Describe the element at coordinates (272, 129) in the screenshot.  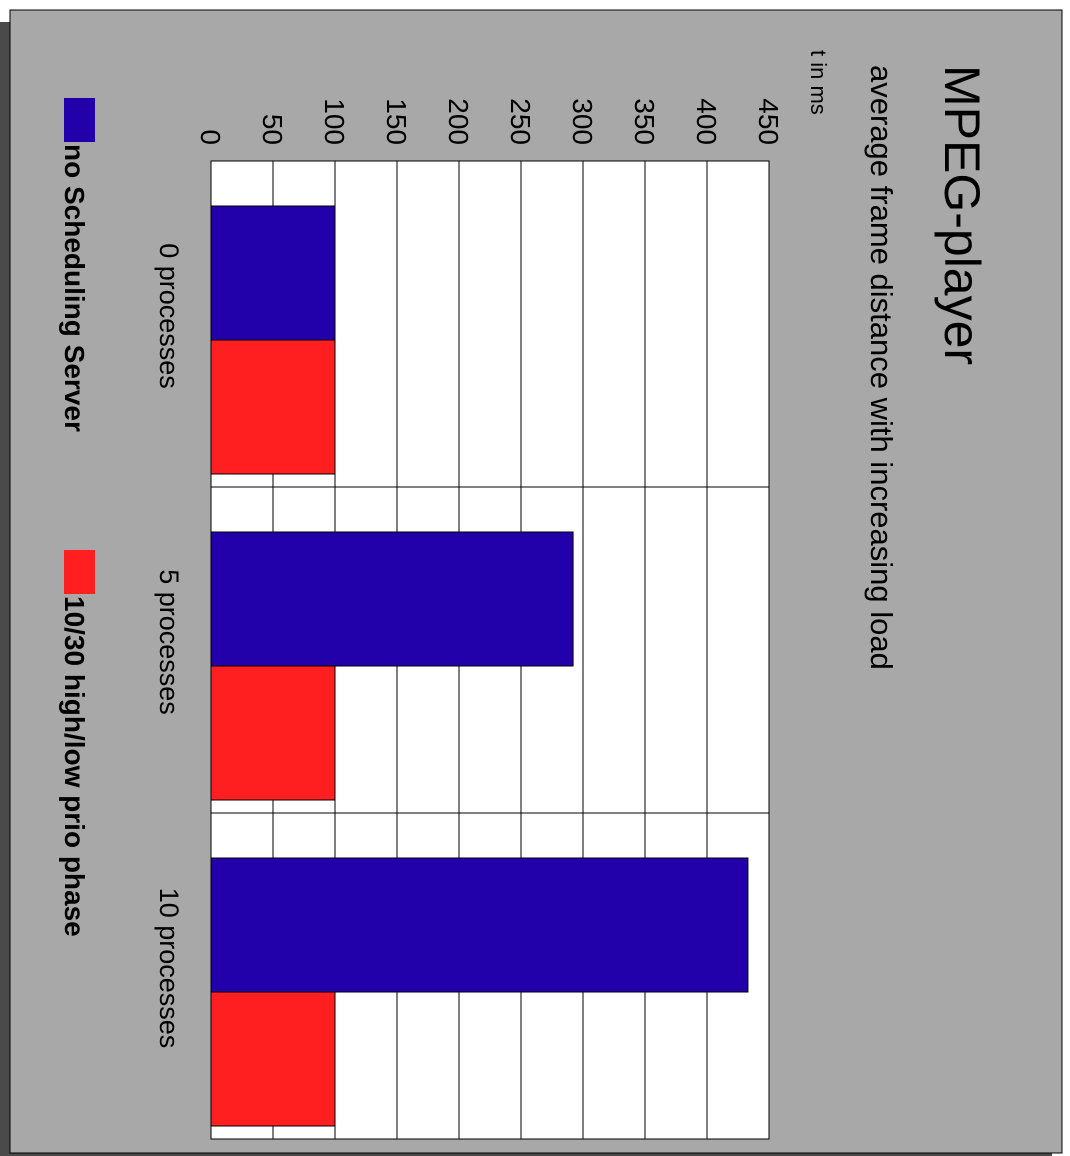
I see `y-tick-label: 50` at that location.